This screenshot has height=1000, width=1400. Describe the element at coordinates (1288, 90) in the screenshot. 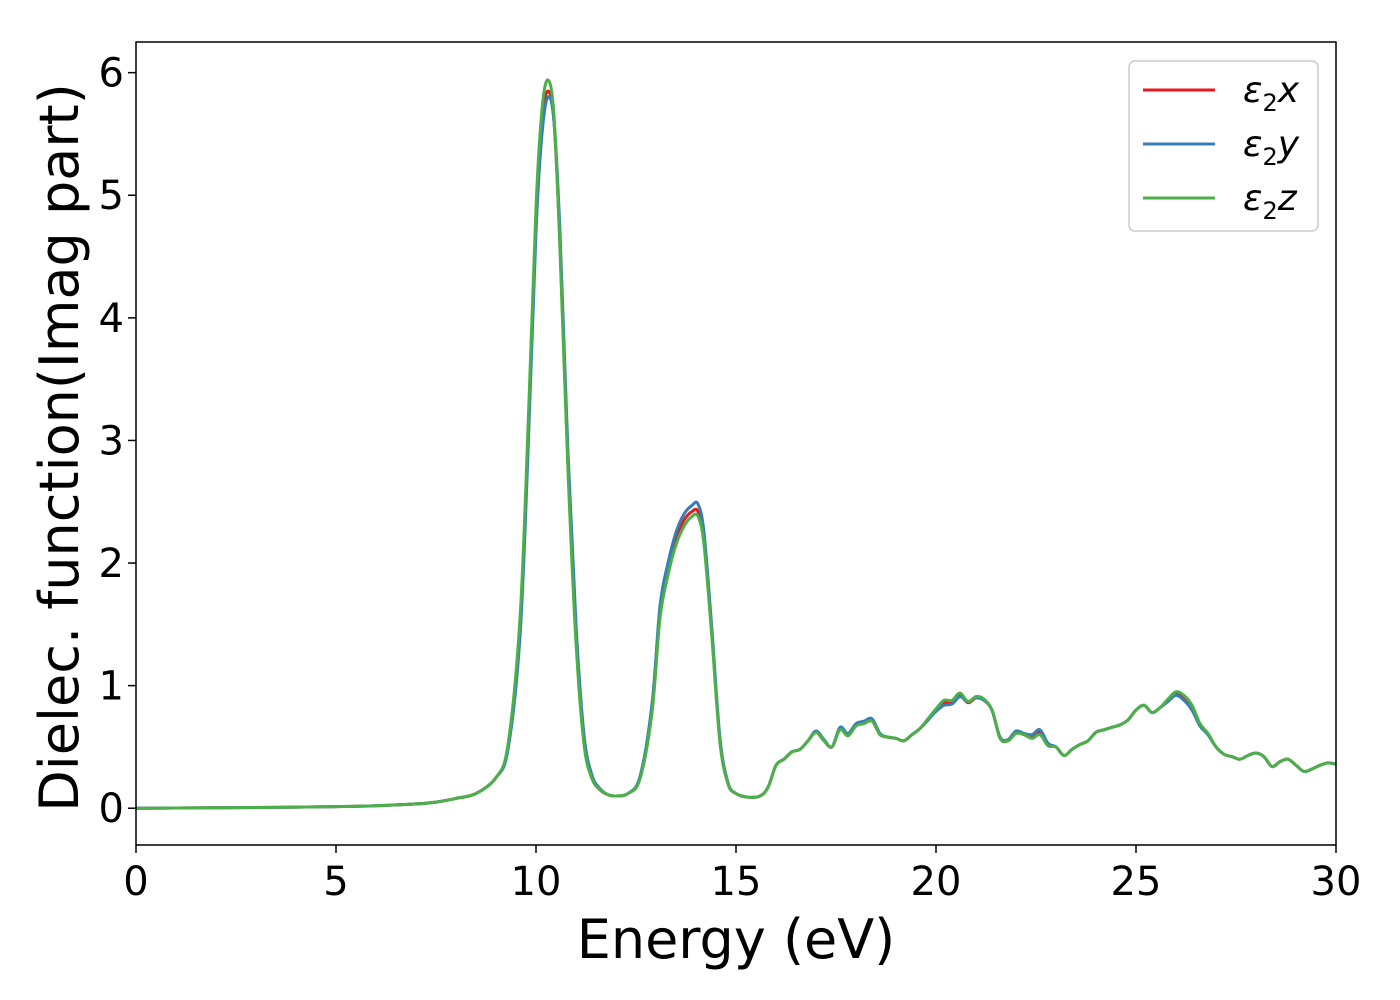

I see `legend-axis-letter: x` at that location.